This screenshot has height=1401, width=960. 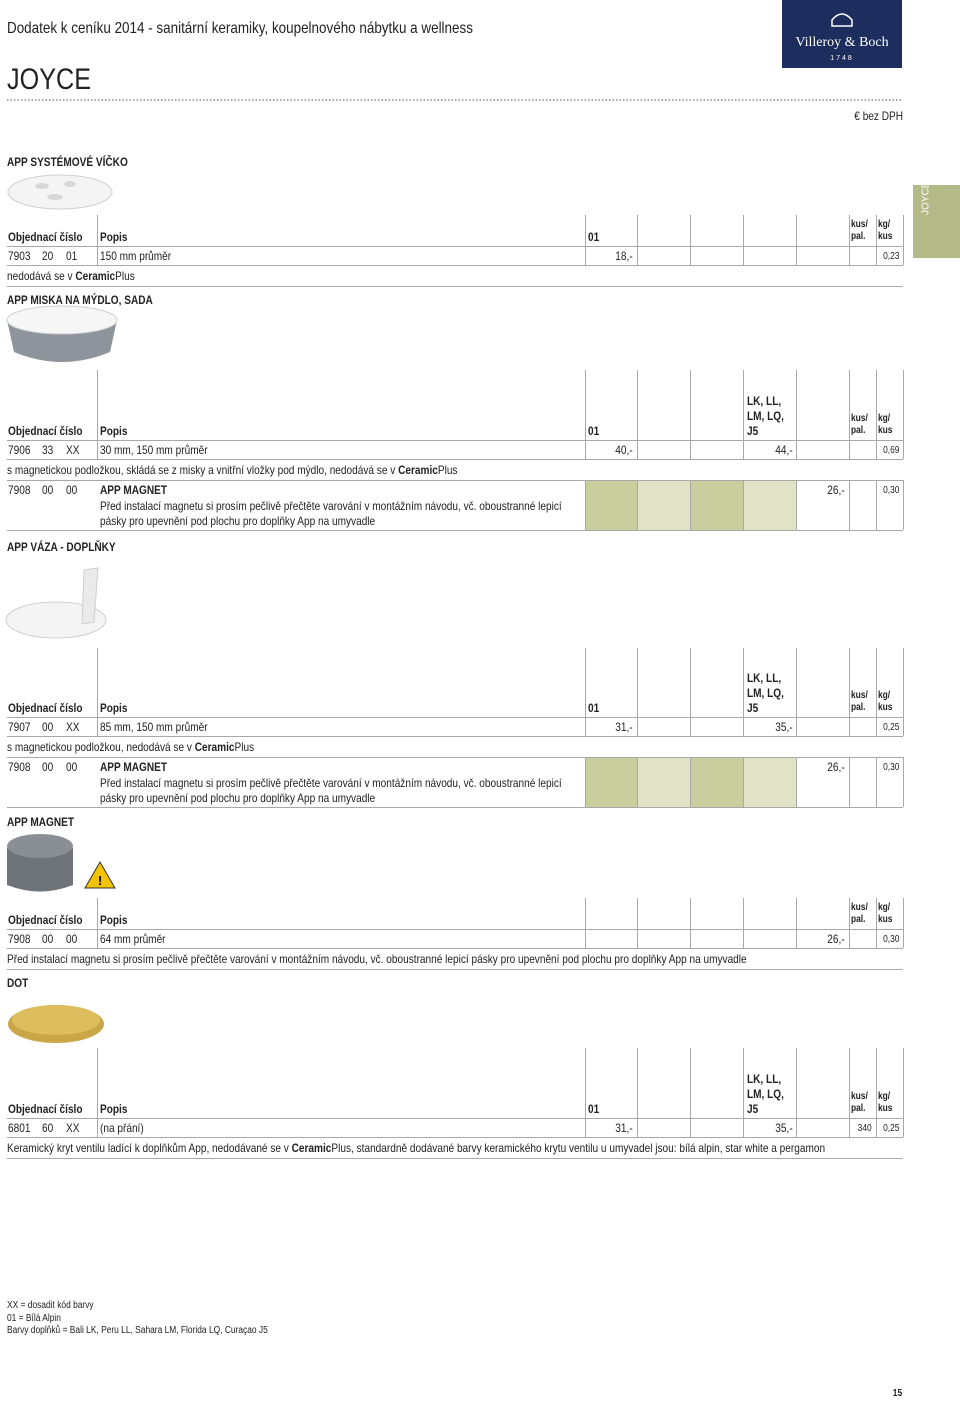 What do you see at coordinates (122, 1128) in the screenshot?
I see `description: (na přání)` at bounding box center [122, 1128].